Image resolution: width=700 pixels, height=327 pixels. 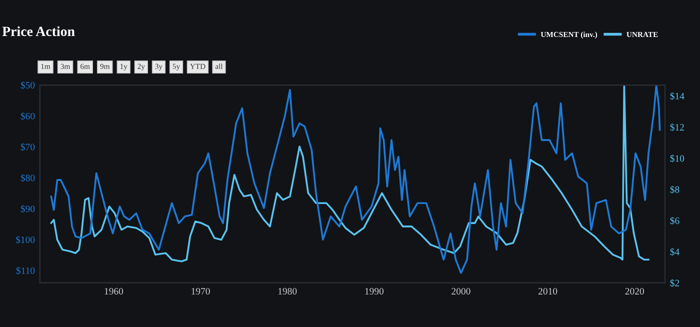 What do you see at coordinates (677, 96) in the screenshot?
I see `y2-tick-label: $14` at bounding box center [677, 96].